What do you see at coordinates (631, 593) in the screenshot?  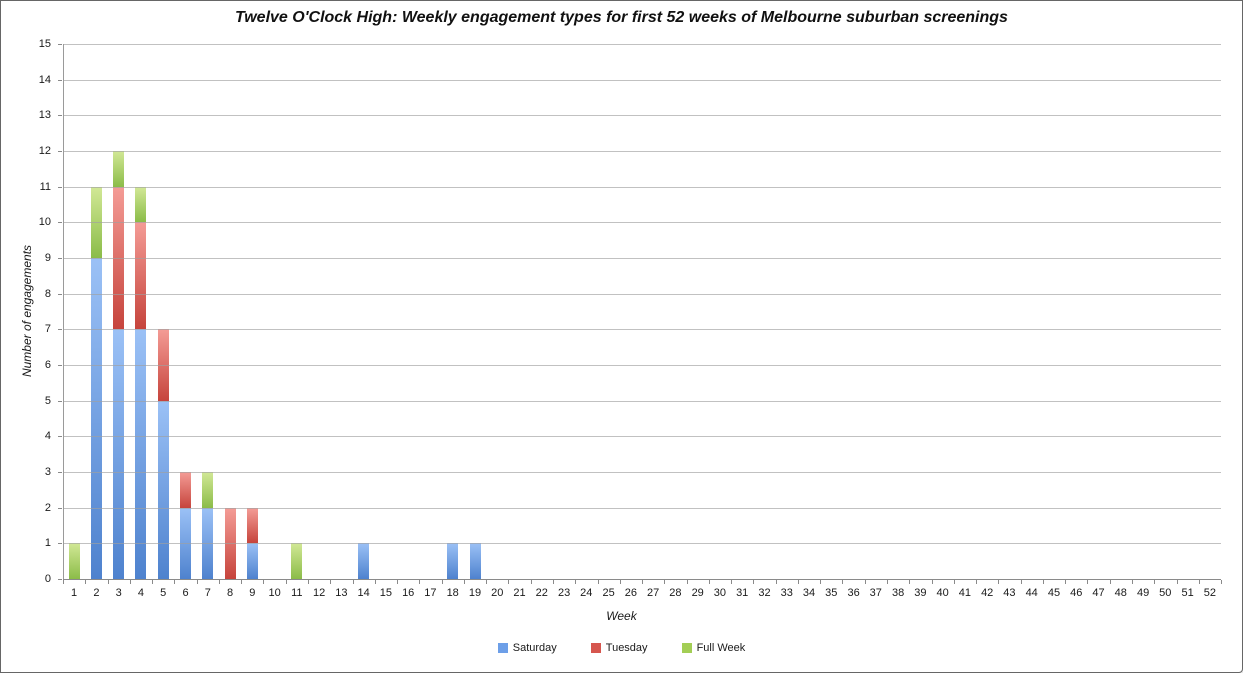 I see `x-tick-label-26: 26` at bounding box center [631, 593].